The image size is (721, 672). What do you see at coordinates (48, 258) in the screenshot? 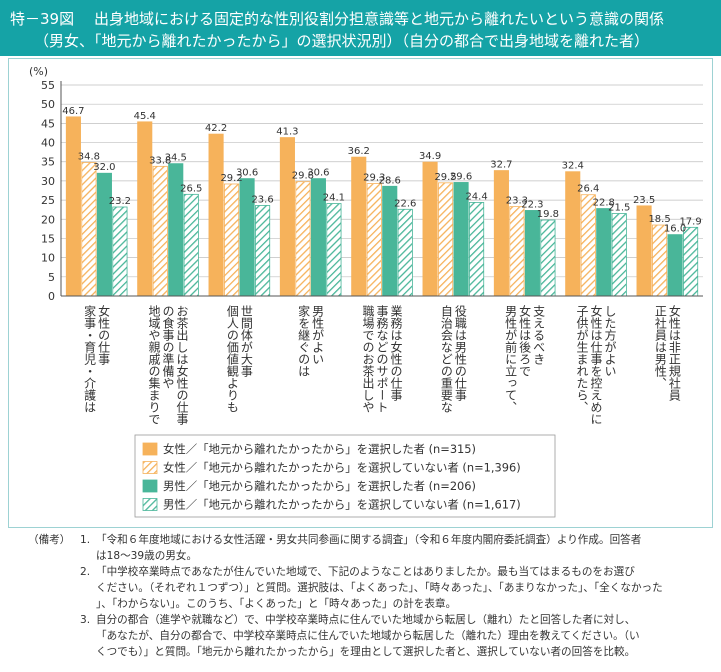
I see `y-tick-label: 10` at bounding box center [48, 258].